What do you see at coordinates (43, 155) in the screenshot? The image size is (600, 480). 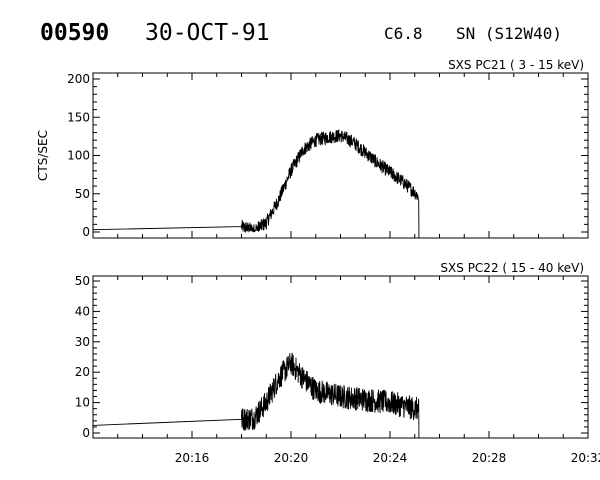 I see `y-axis-label: CTS/SEC` at bounding box center [43, 155].